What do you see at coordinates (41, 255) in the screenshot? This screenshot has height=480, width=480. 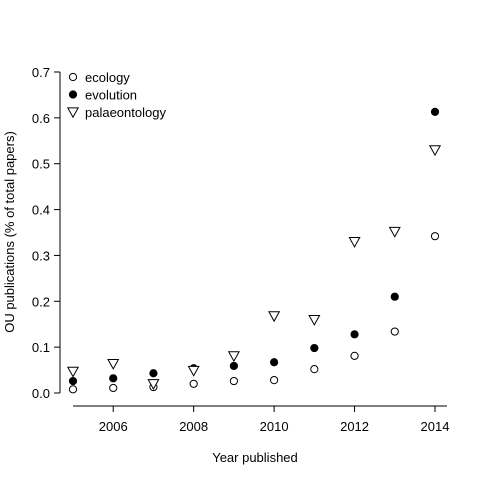 I see `y-tick-label: 0.3` at bounding box center [41, 255].